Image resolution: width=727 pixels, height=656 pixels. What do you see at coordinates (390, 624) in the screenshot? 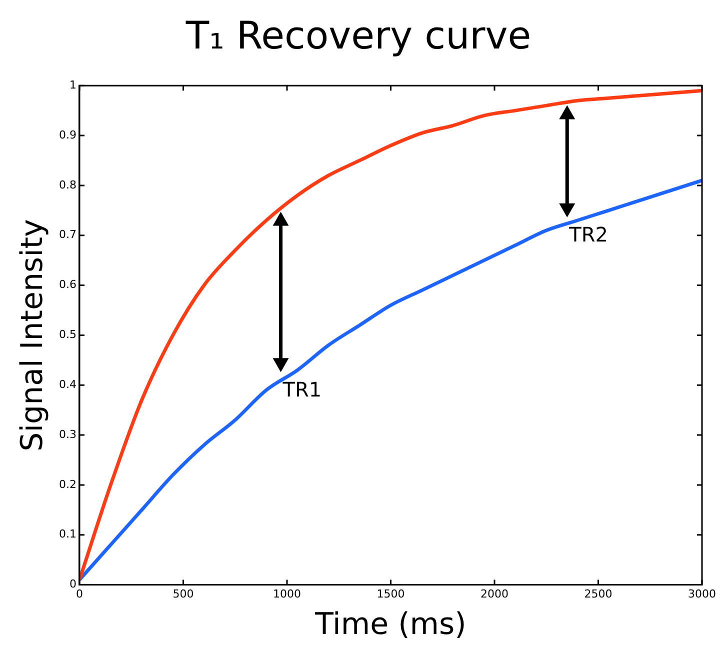
I see `x-axis-title: Time (ms)` at bounding box center [390, 624].